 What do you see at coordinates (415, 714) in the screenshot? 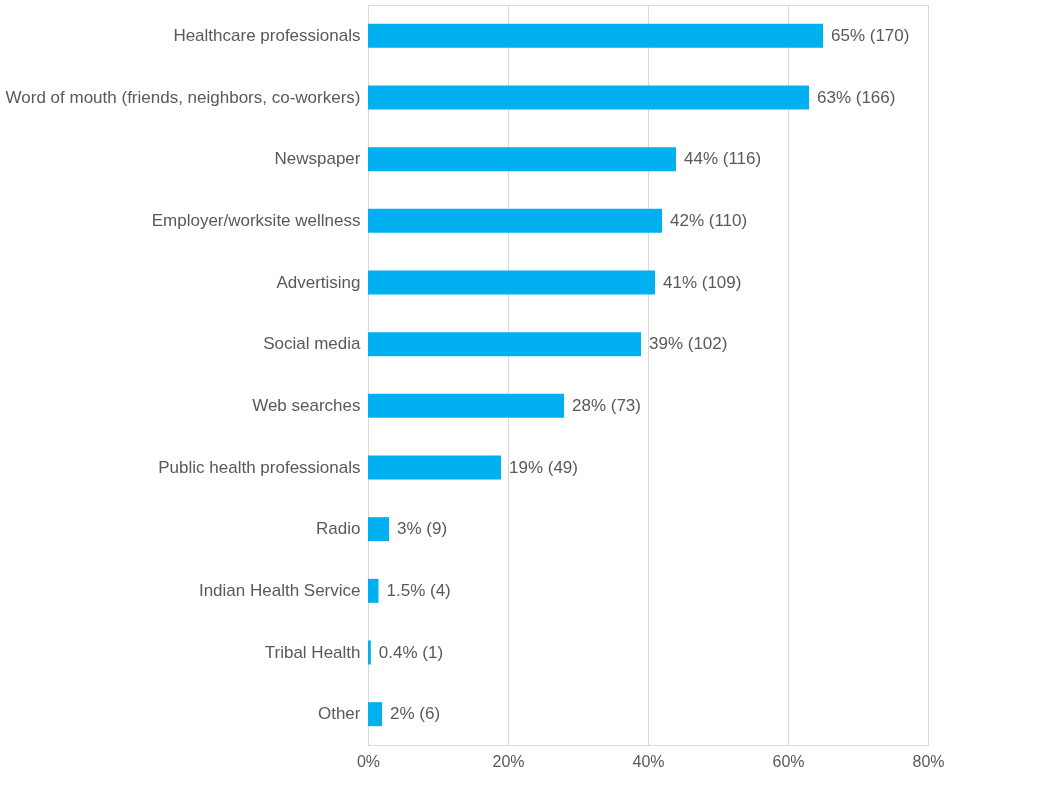
I see `data-label: 2% (6)` at bounding box center [415, 714].